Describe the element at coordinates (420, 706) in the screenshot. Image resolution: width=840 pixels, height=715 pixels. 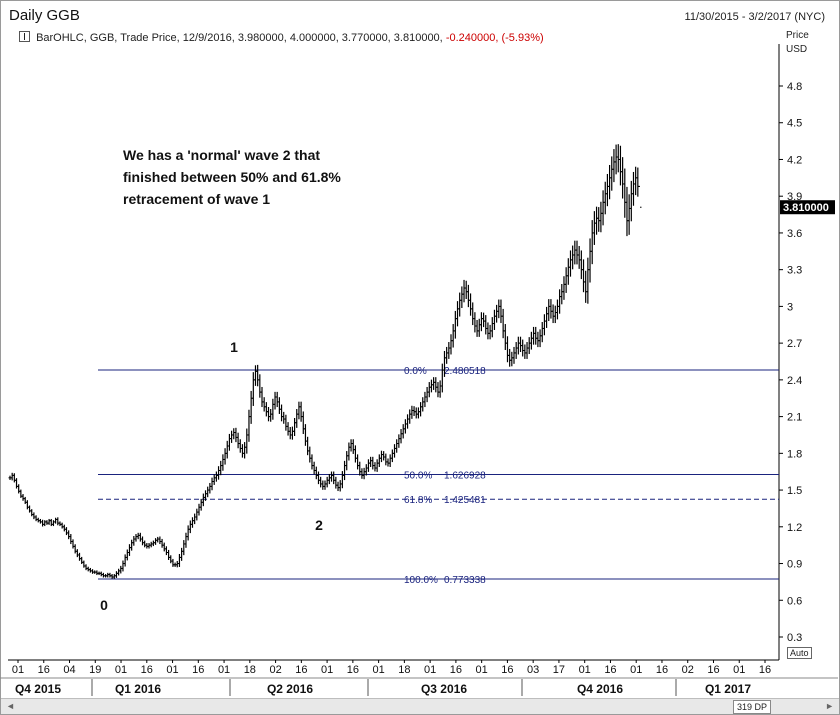
I see `time-scrollbar: ◄ 319 DP ►` at that location.